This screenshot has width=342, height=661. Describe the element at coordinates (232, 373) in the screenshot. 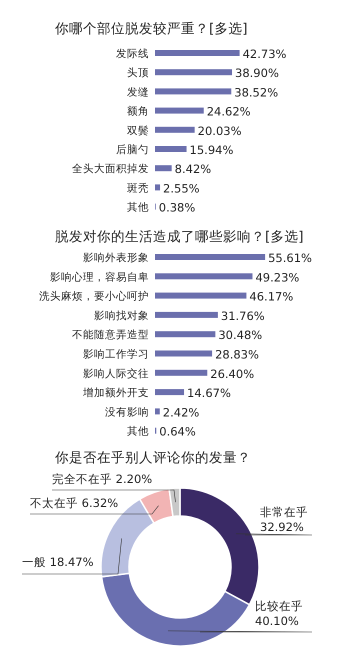

I see `data-label: 26.40%` at that location.